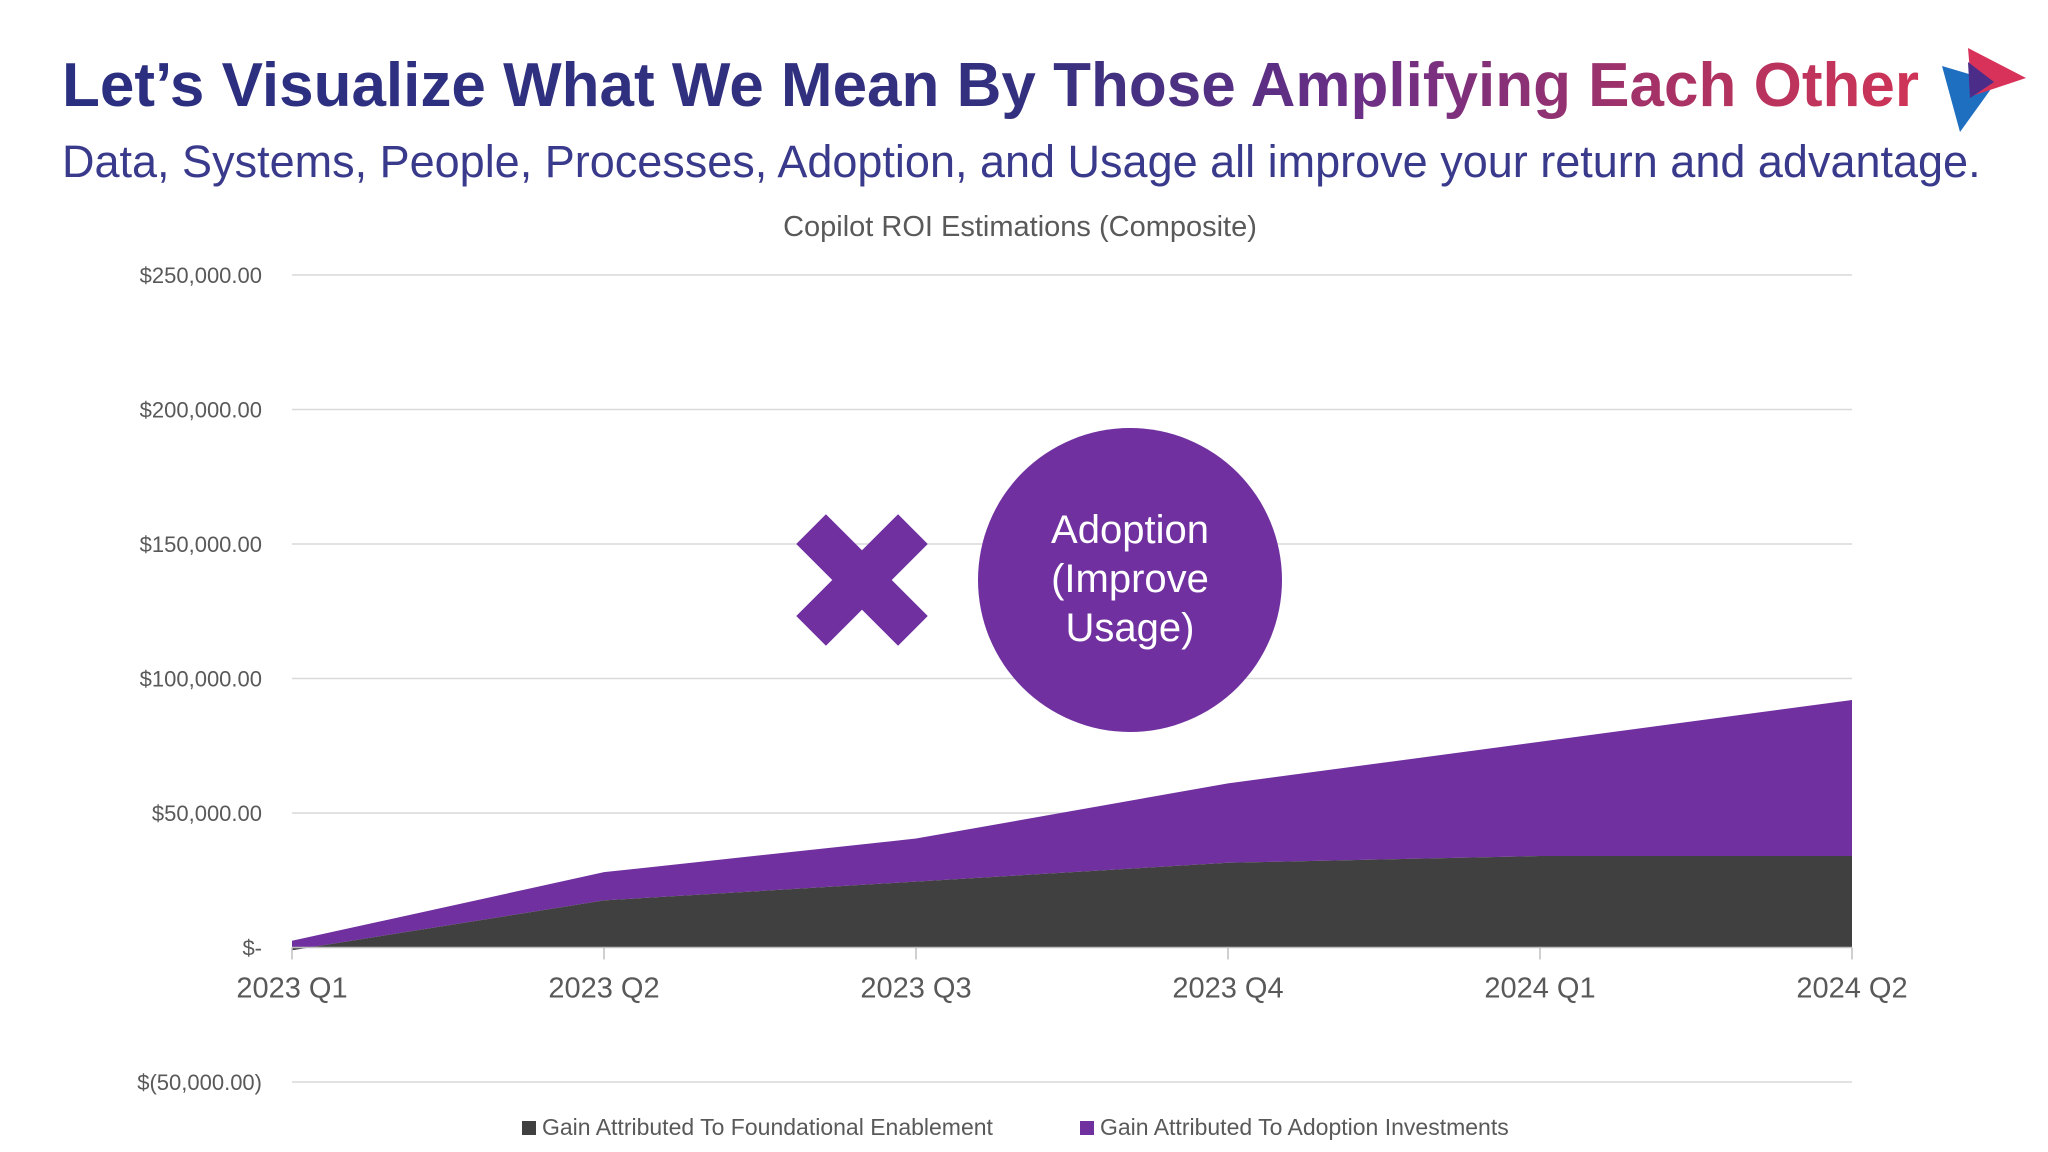 The image size is (2048, 1152). I want to click on legend-swatch-foundational, so click(529, 1128).